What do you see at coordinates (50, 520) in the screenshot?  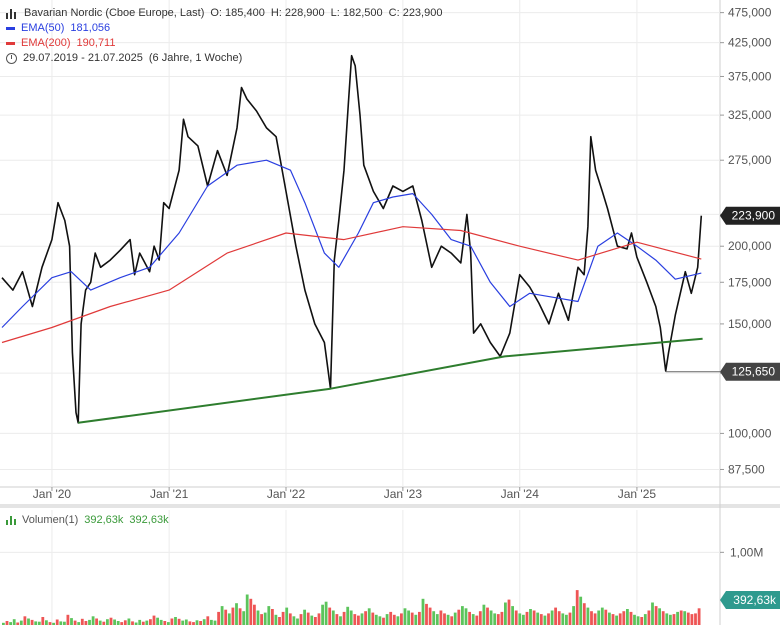 I see `volume-label: Volumen(1)` at bounding box center [50, 520].